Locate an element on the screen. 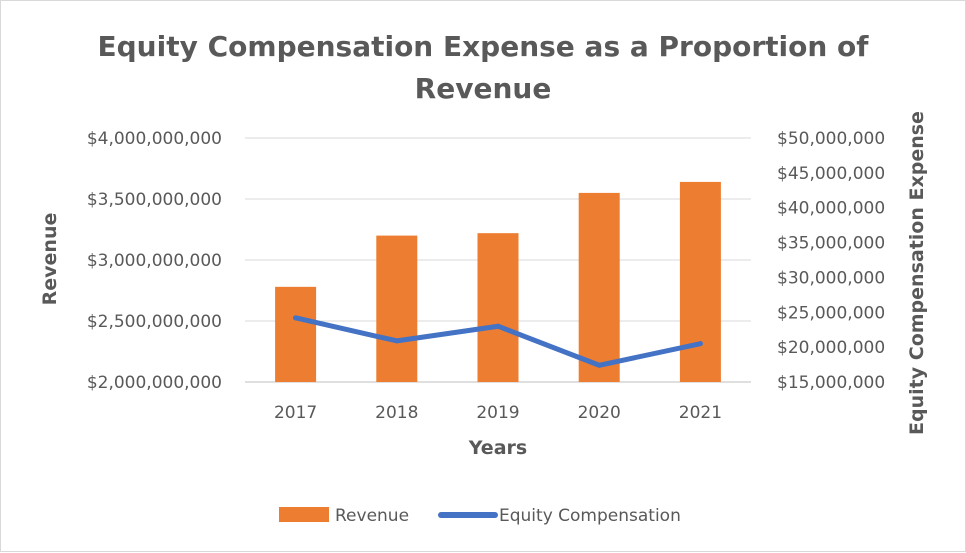  legend-revenue-swatch is located at coordinates (304, 514).